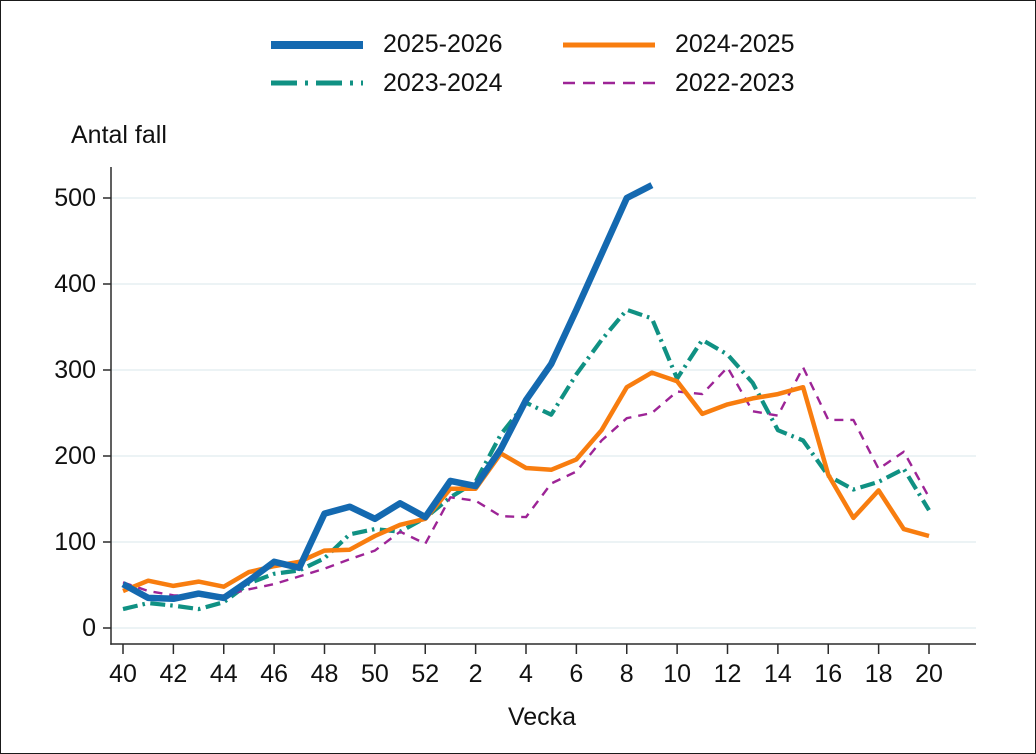  I want to click on legend-label-2024-2025: 2024-2025, so click(735, 44).